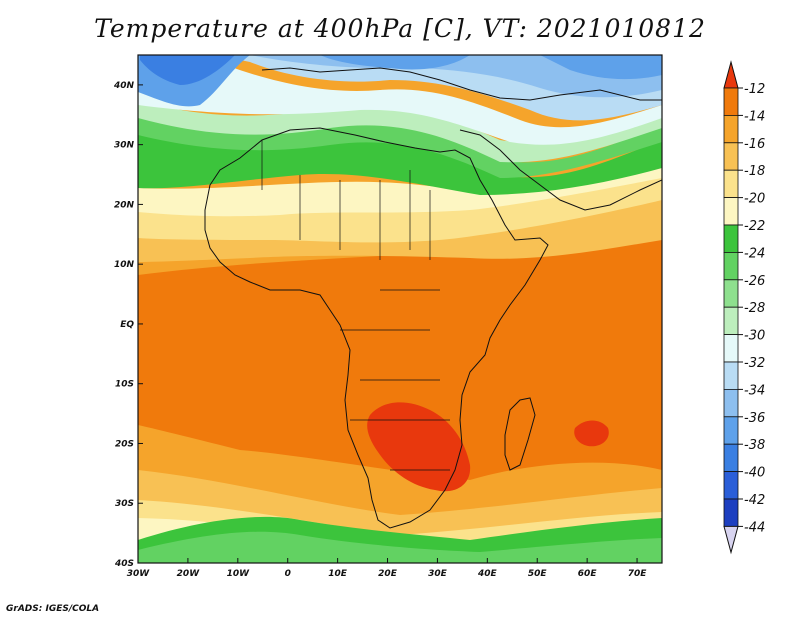 The image size is (800, 618). Describe the element at coordinates (124, 205) in the screenshot. I see `lat-tick-label: 20N` at that location.